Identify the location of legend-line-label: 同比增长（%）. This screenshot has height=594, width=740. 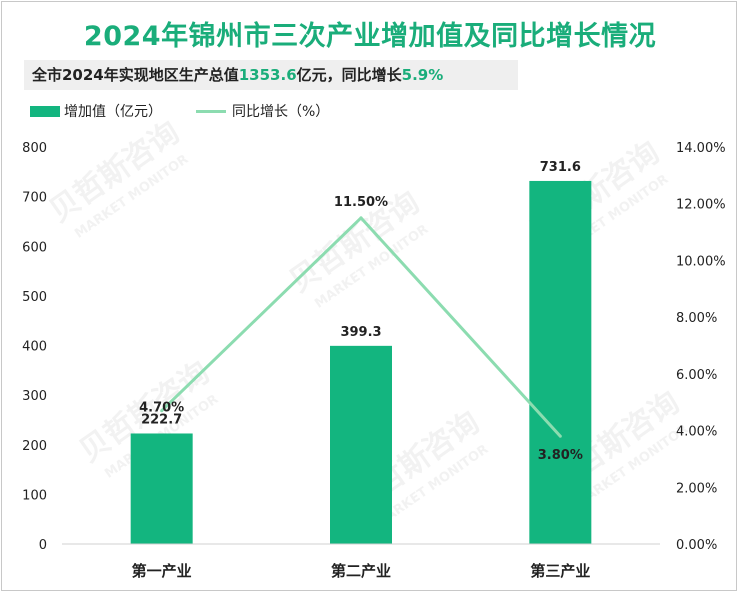
(281, 112).